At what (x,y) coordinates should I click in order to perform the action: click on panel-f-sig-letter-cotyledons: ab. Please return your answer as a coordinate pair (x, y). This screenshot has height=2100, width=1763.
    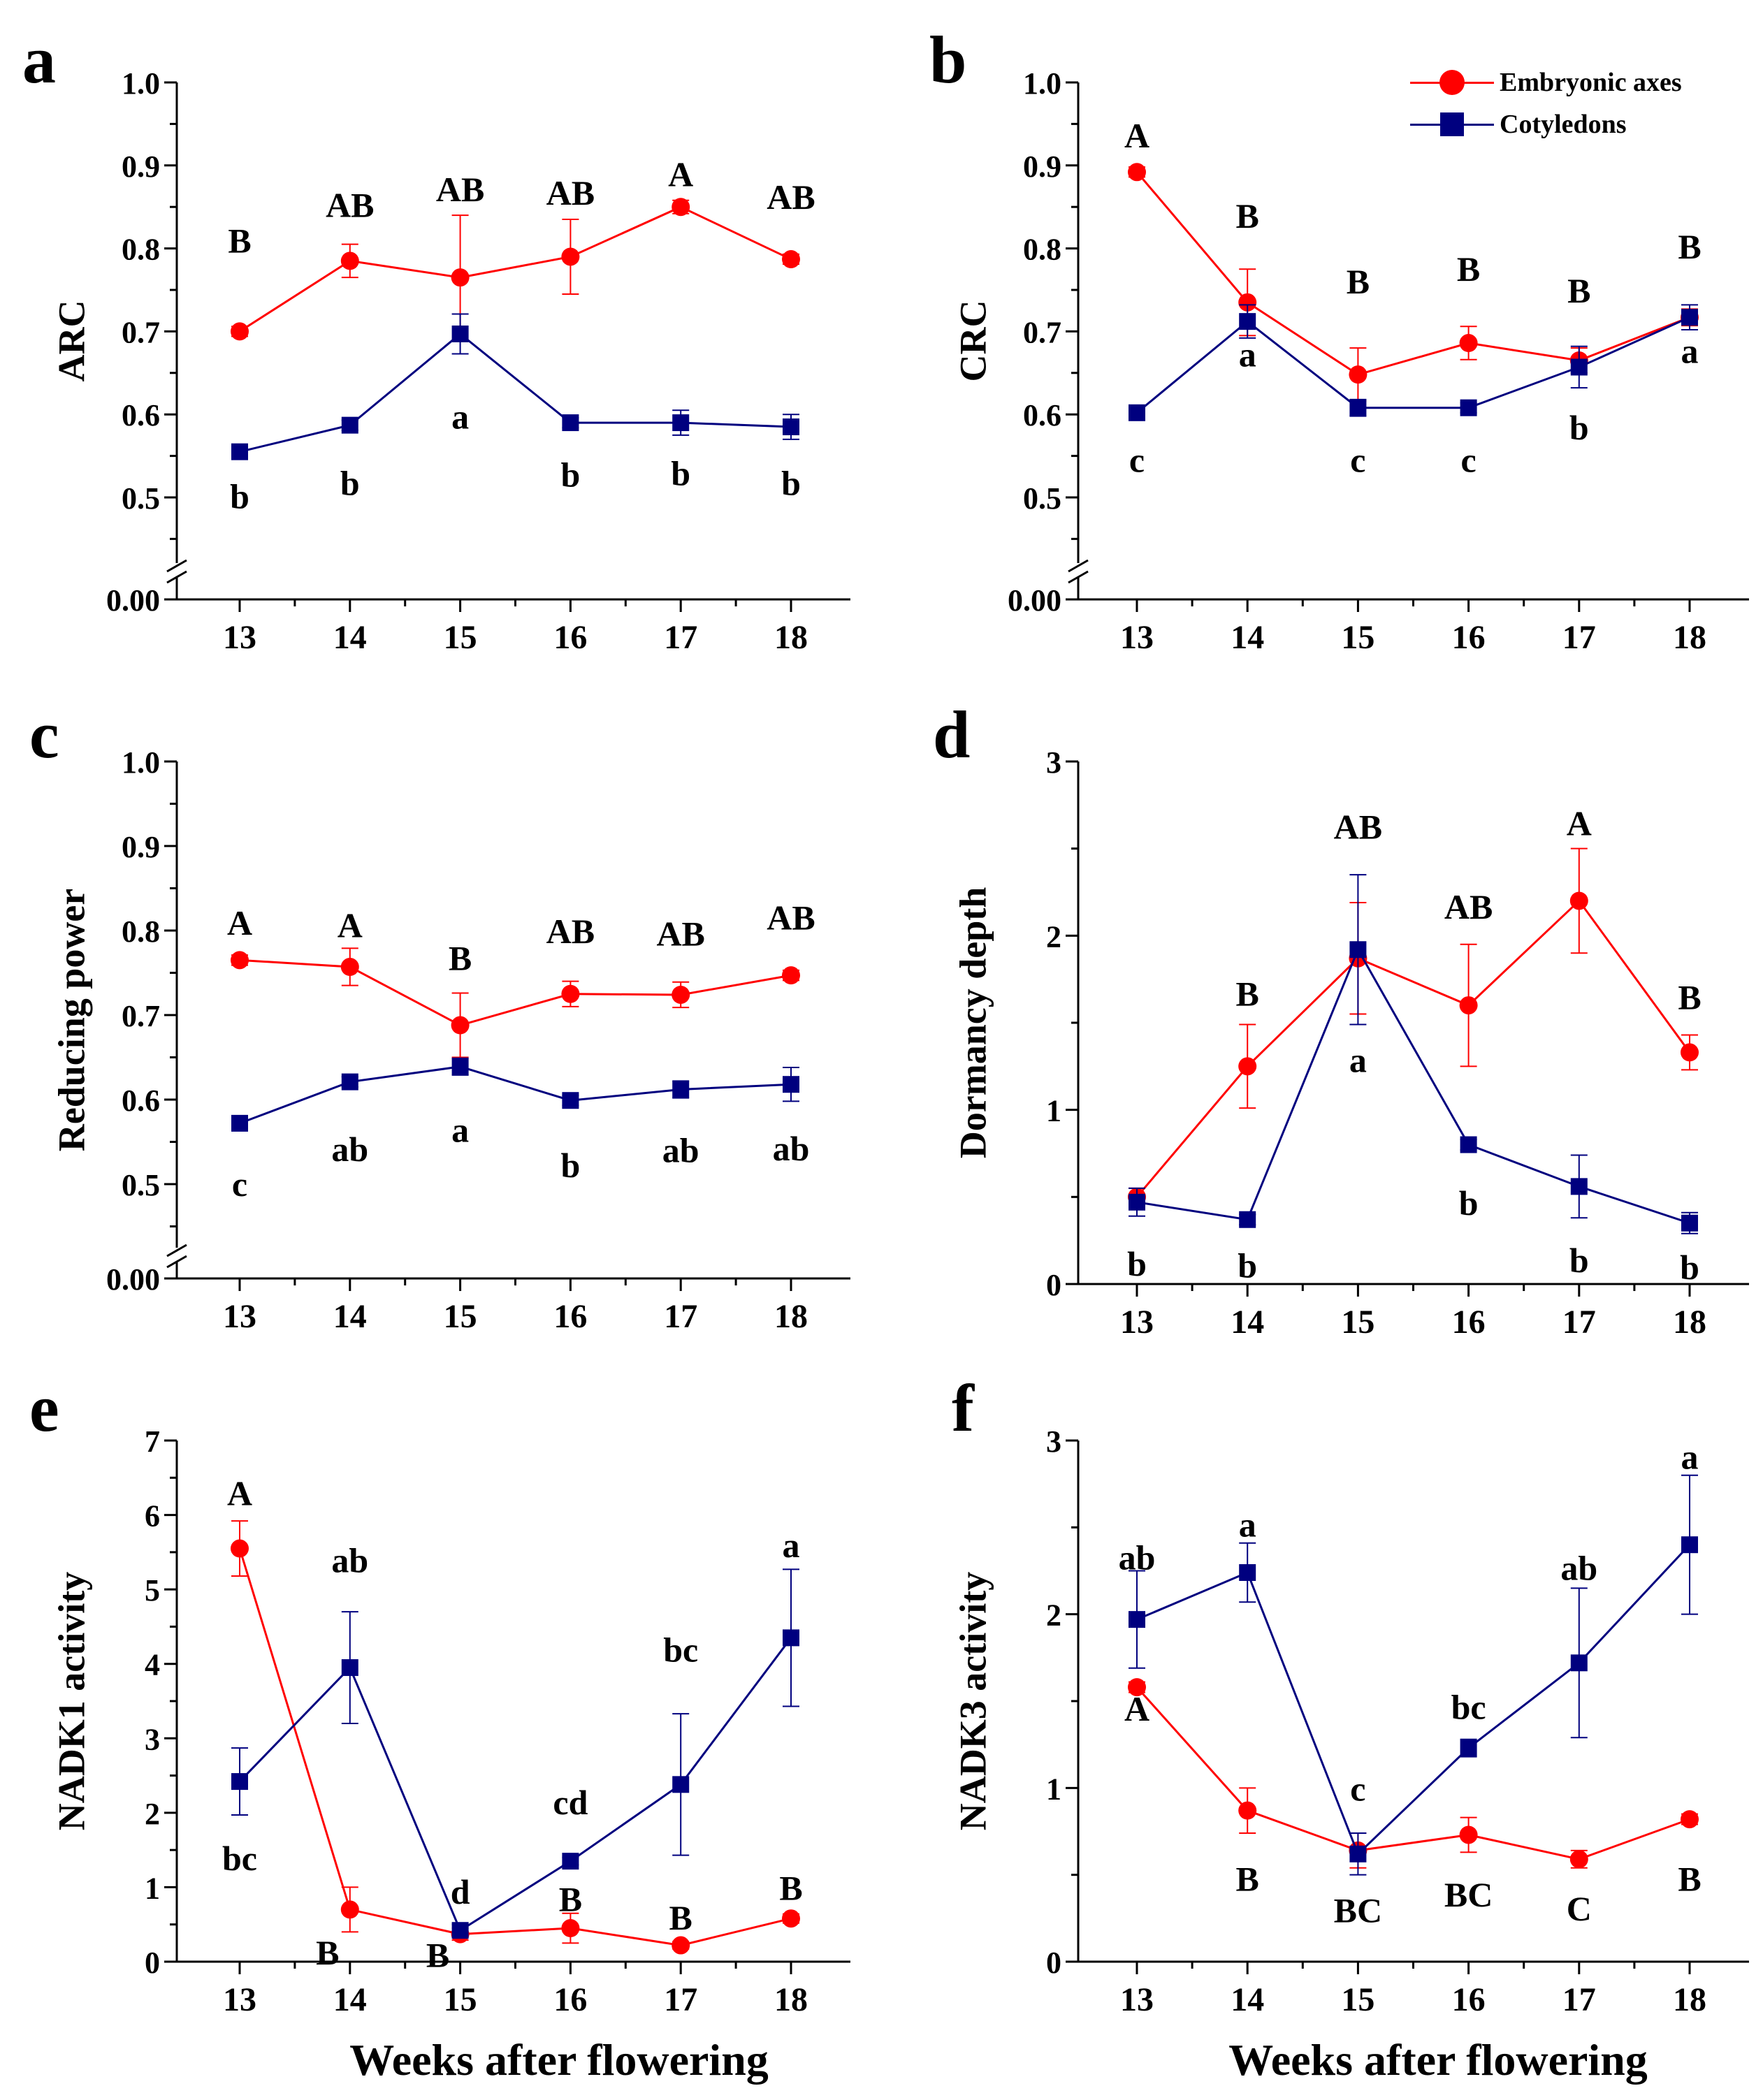
    Looking at the image, I should click on (1579, 1569).